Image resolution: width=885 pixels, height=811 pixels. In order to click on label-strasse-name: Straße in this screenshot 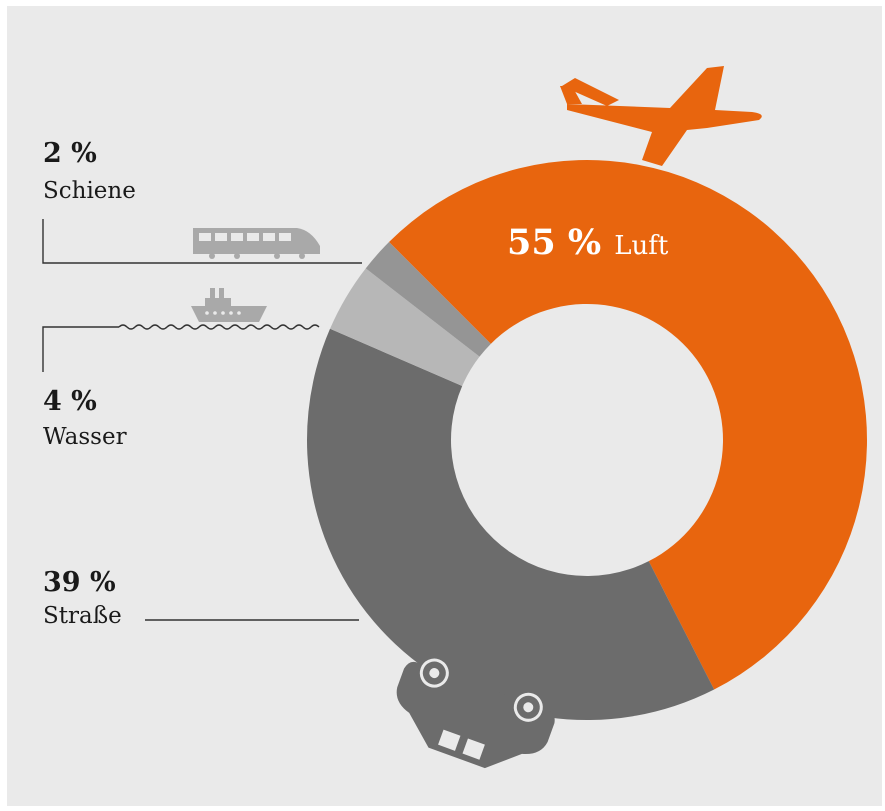, I will do `click(82, 616)`.